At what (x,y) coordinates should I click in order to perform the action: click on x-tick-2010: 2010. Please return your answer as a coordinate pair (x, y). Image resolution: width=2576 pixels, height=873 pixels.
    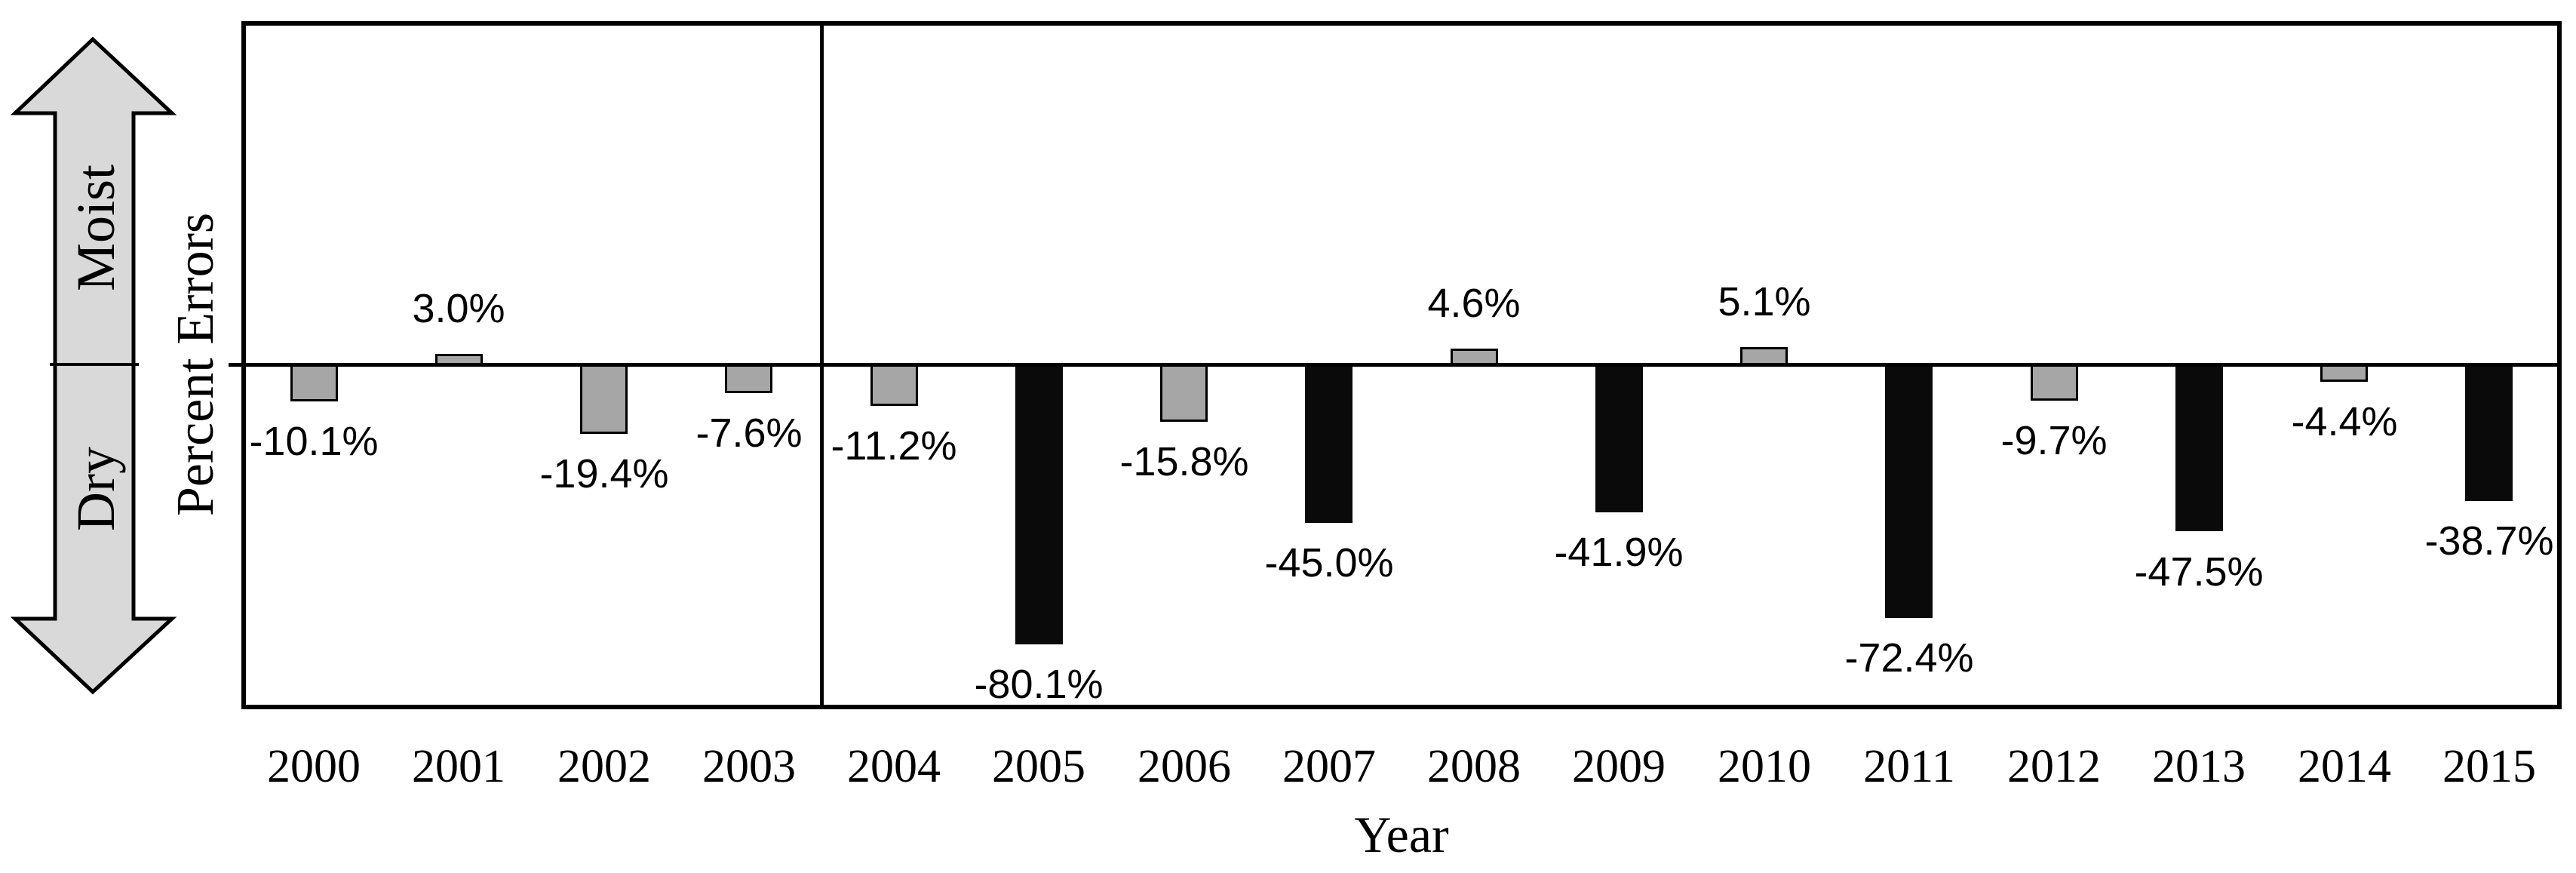
    Looking at the image, I should click on (1764, 766).